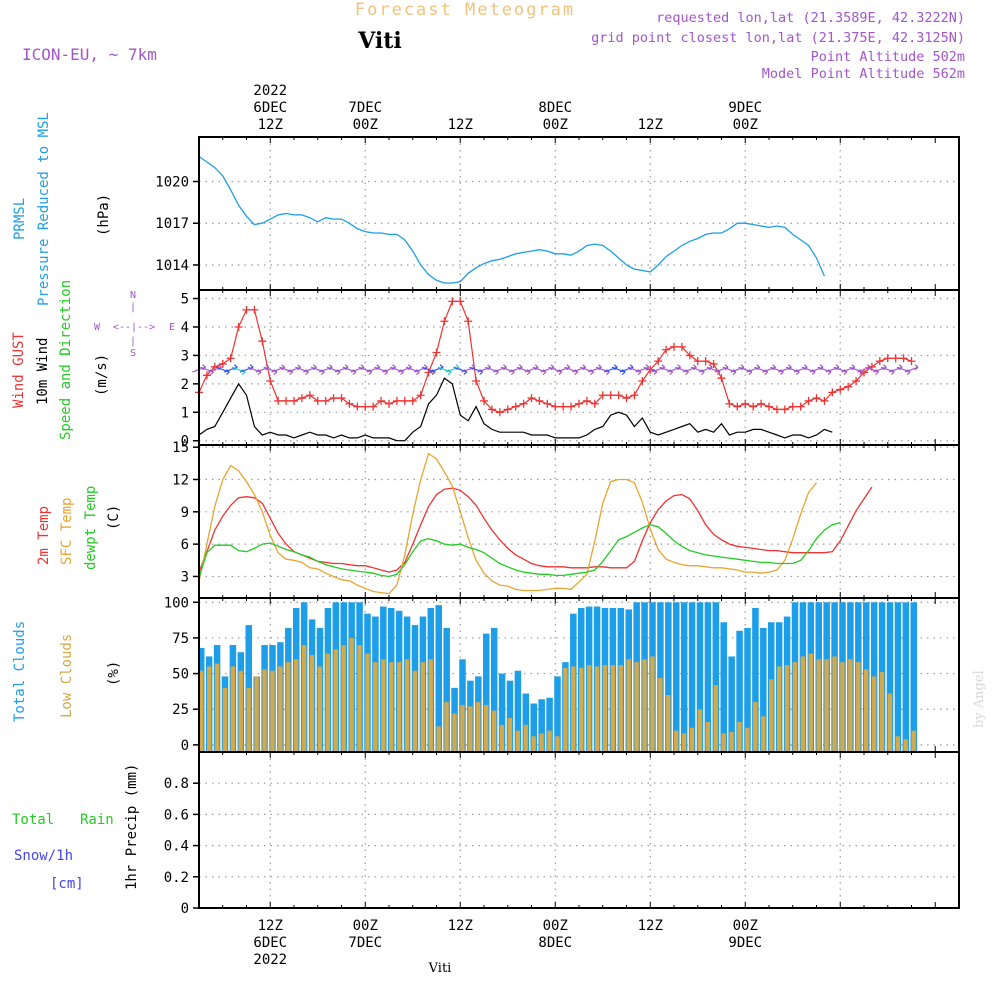 The height and width of the screenshot is (1004, 1000). I want to click on time-label-bottom: 2022, so click(270, 960).